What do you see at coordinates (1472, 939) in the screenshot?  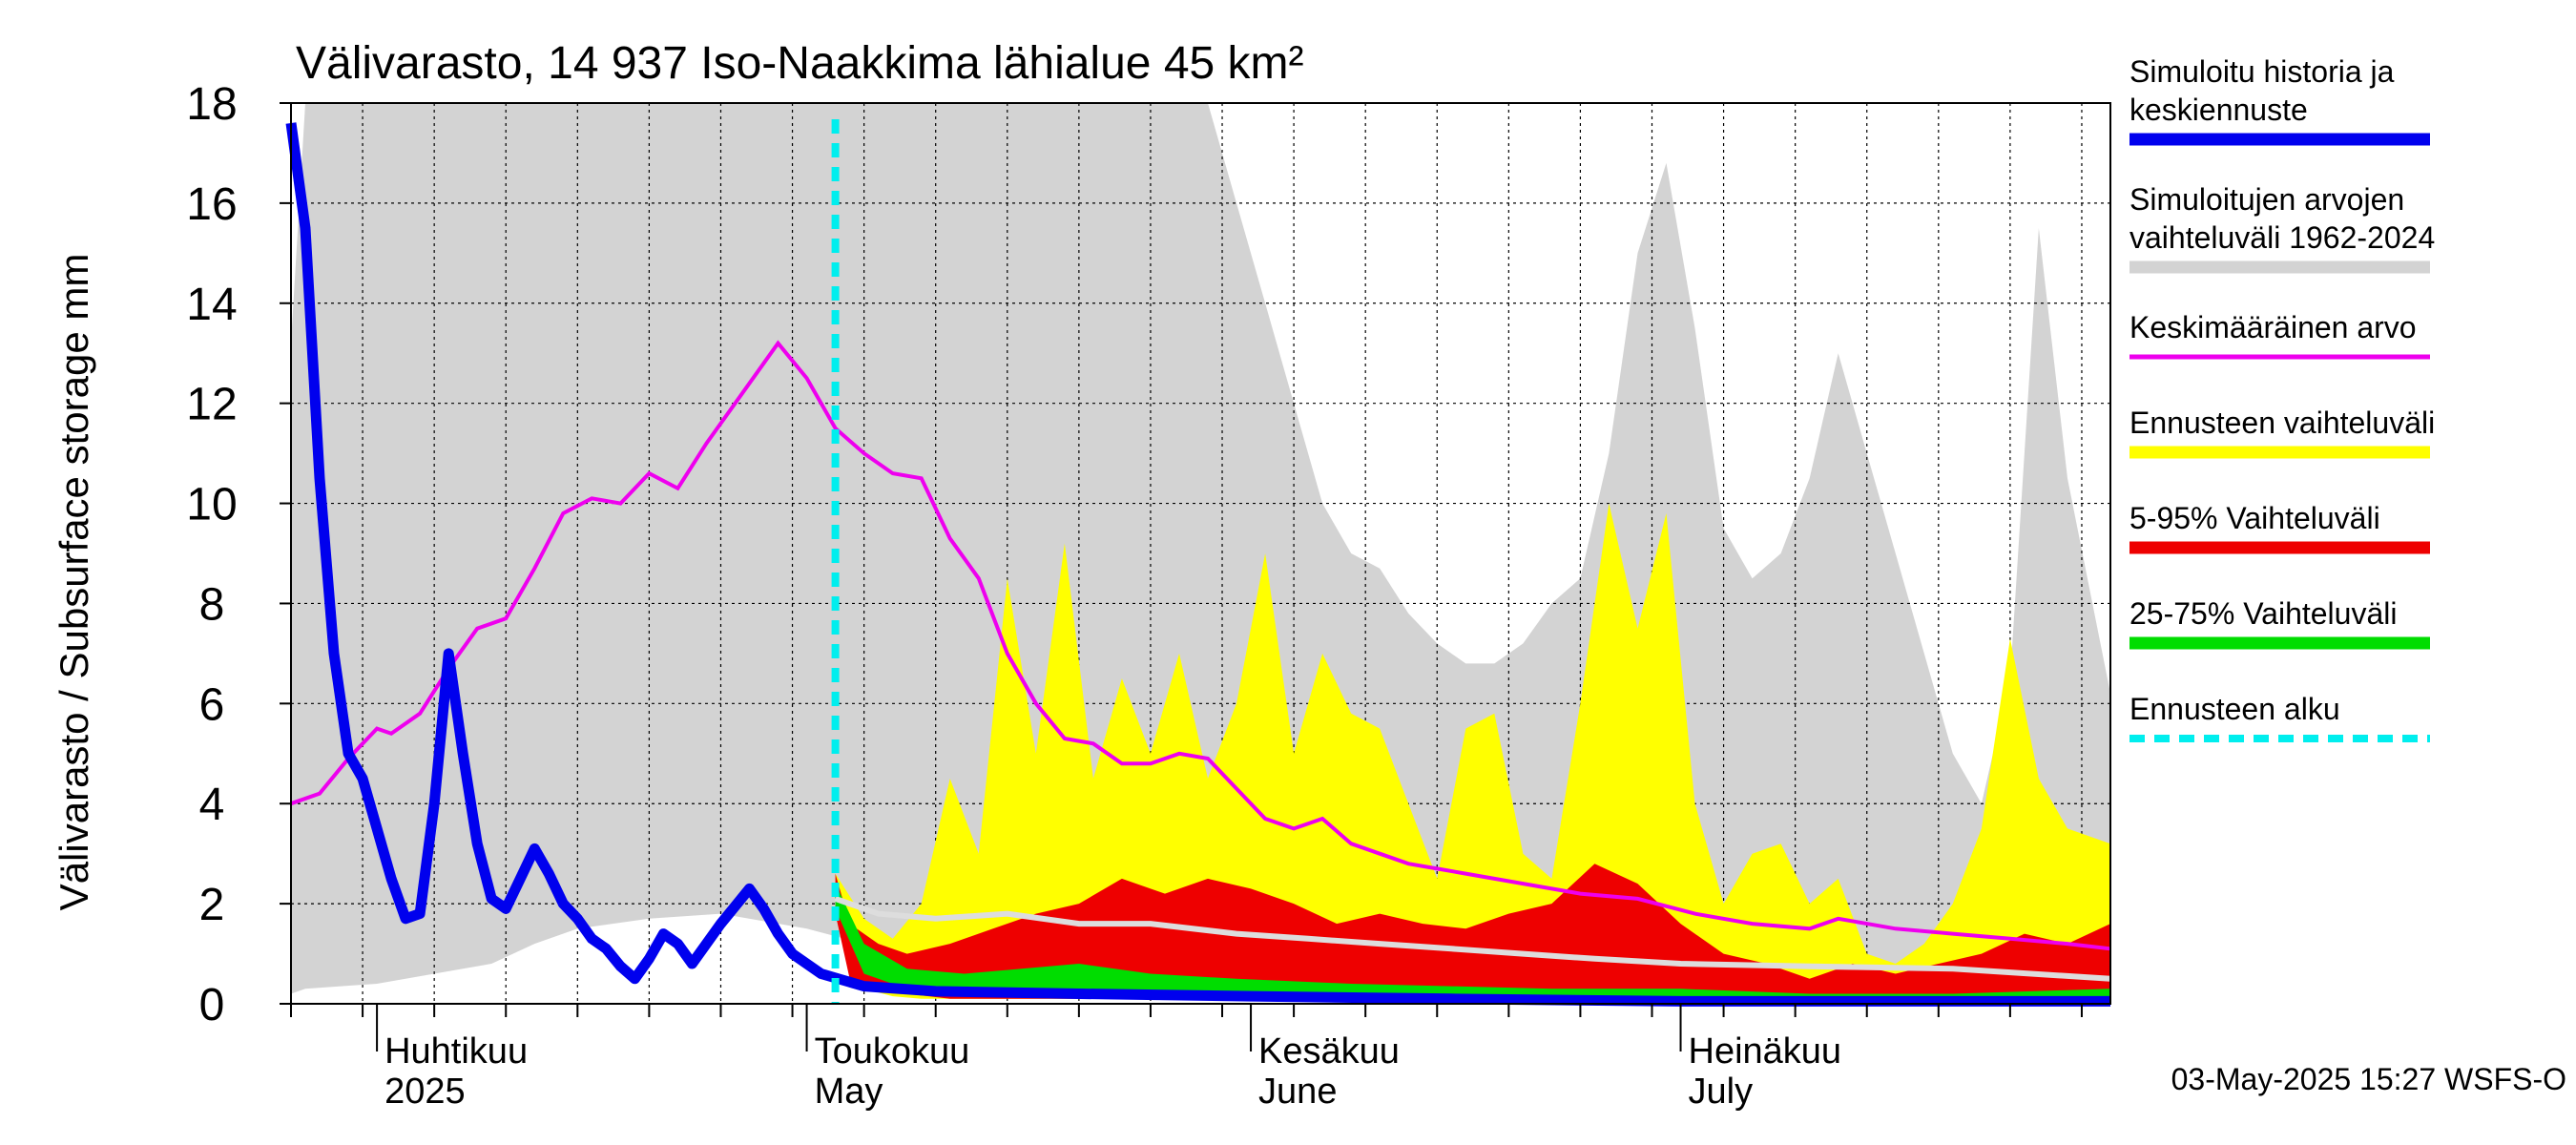 I see `series-median-line` at bounding box center [1472, 939].